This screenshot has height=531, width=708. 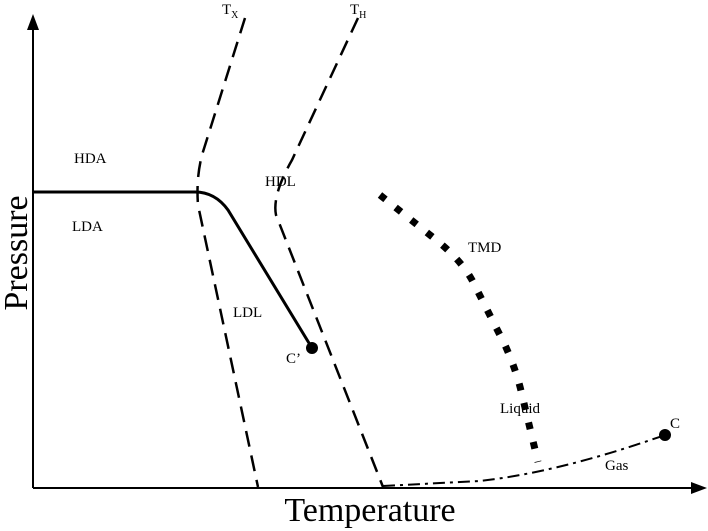 What do you see at coordinates (173, 269) in the screenshot?
I see `transition-line` at bounding box center [173, 269].